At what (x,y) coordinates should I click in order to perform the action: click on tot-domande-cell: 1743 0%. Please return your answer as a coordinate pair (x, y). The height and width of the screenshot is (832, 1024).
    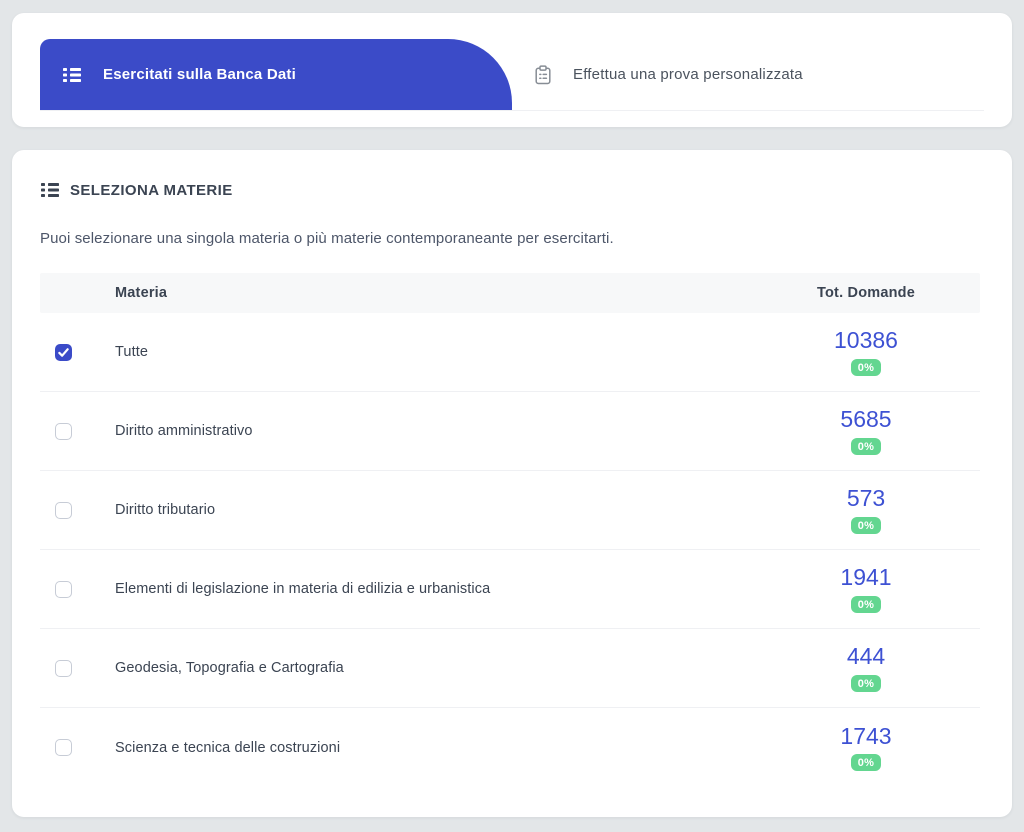
    Looking at the image, I should click on (866, 747).